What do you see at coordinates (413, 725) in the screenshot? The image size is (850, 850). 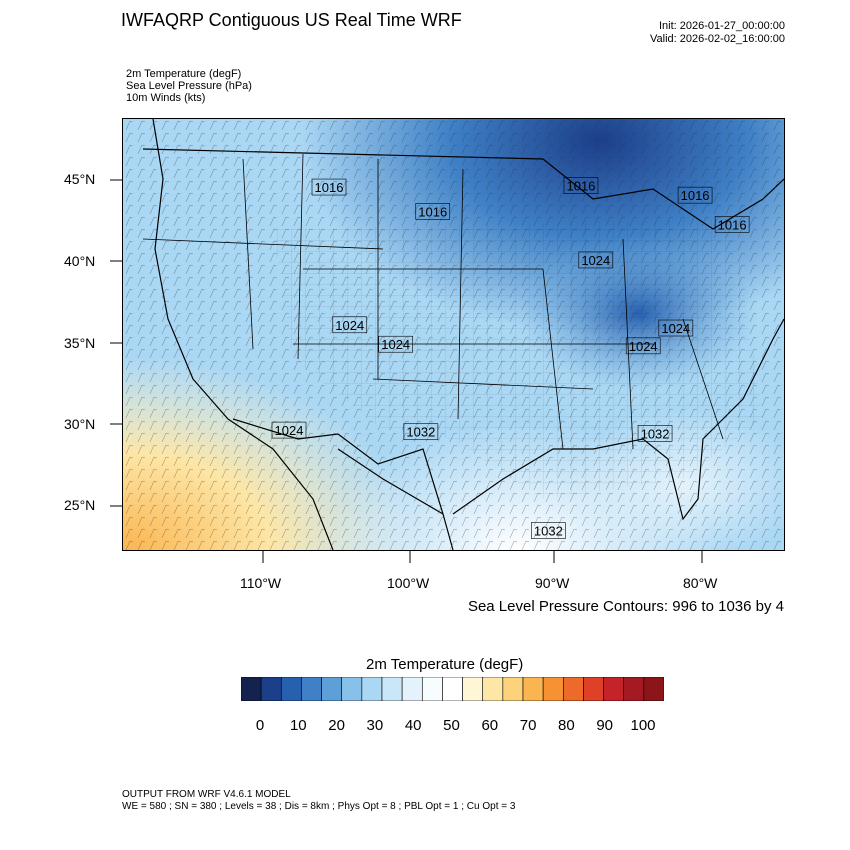 I see `colorbar-tick-label: 40` at bounding box center [413, 725].